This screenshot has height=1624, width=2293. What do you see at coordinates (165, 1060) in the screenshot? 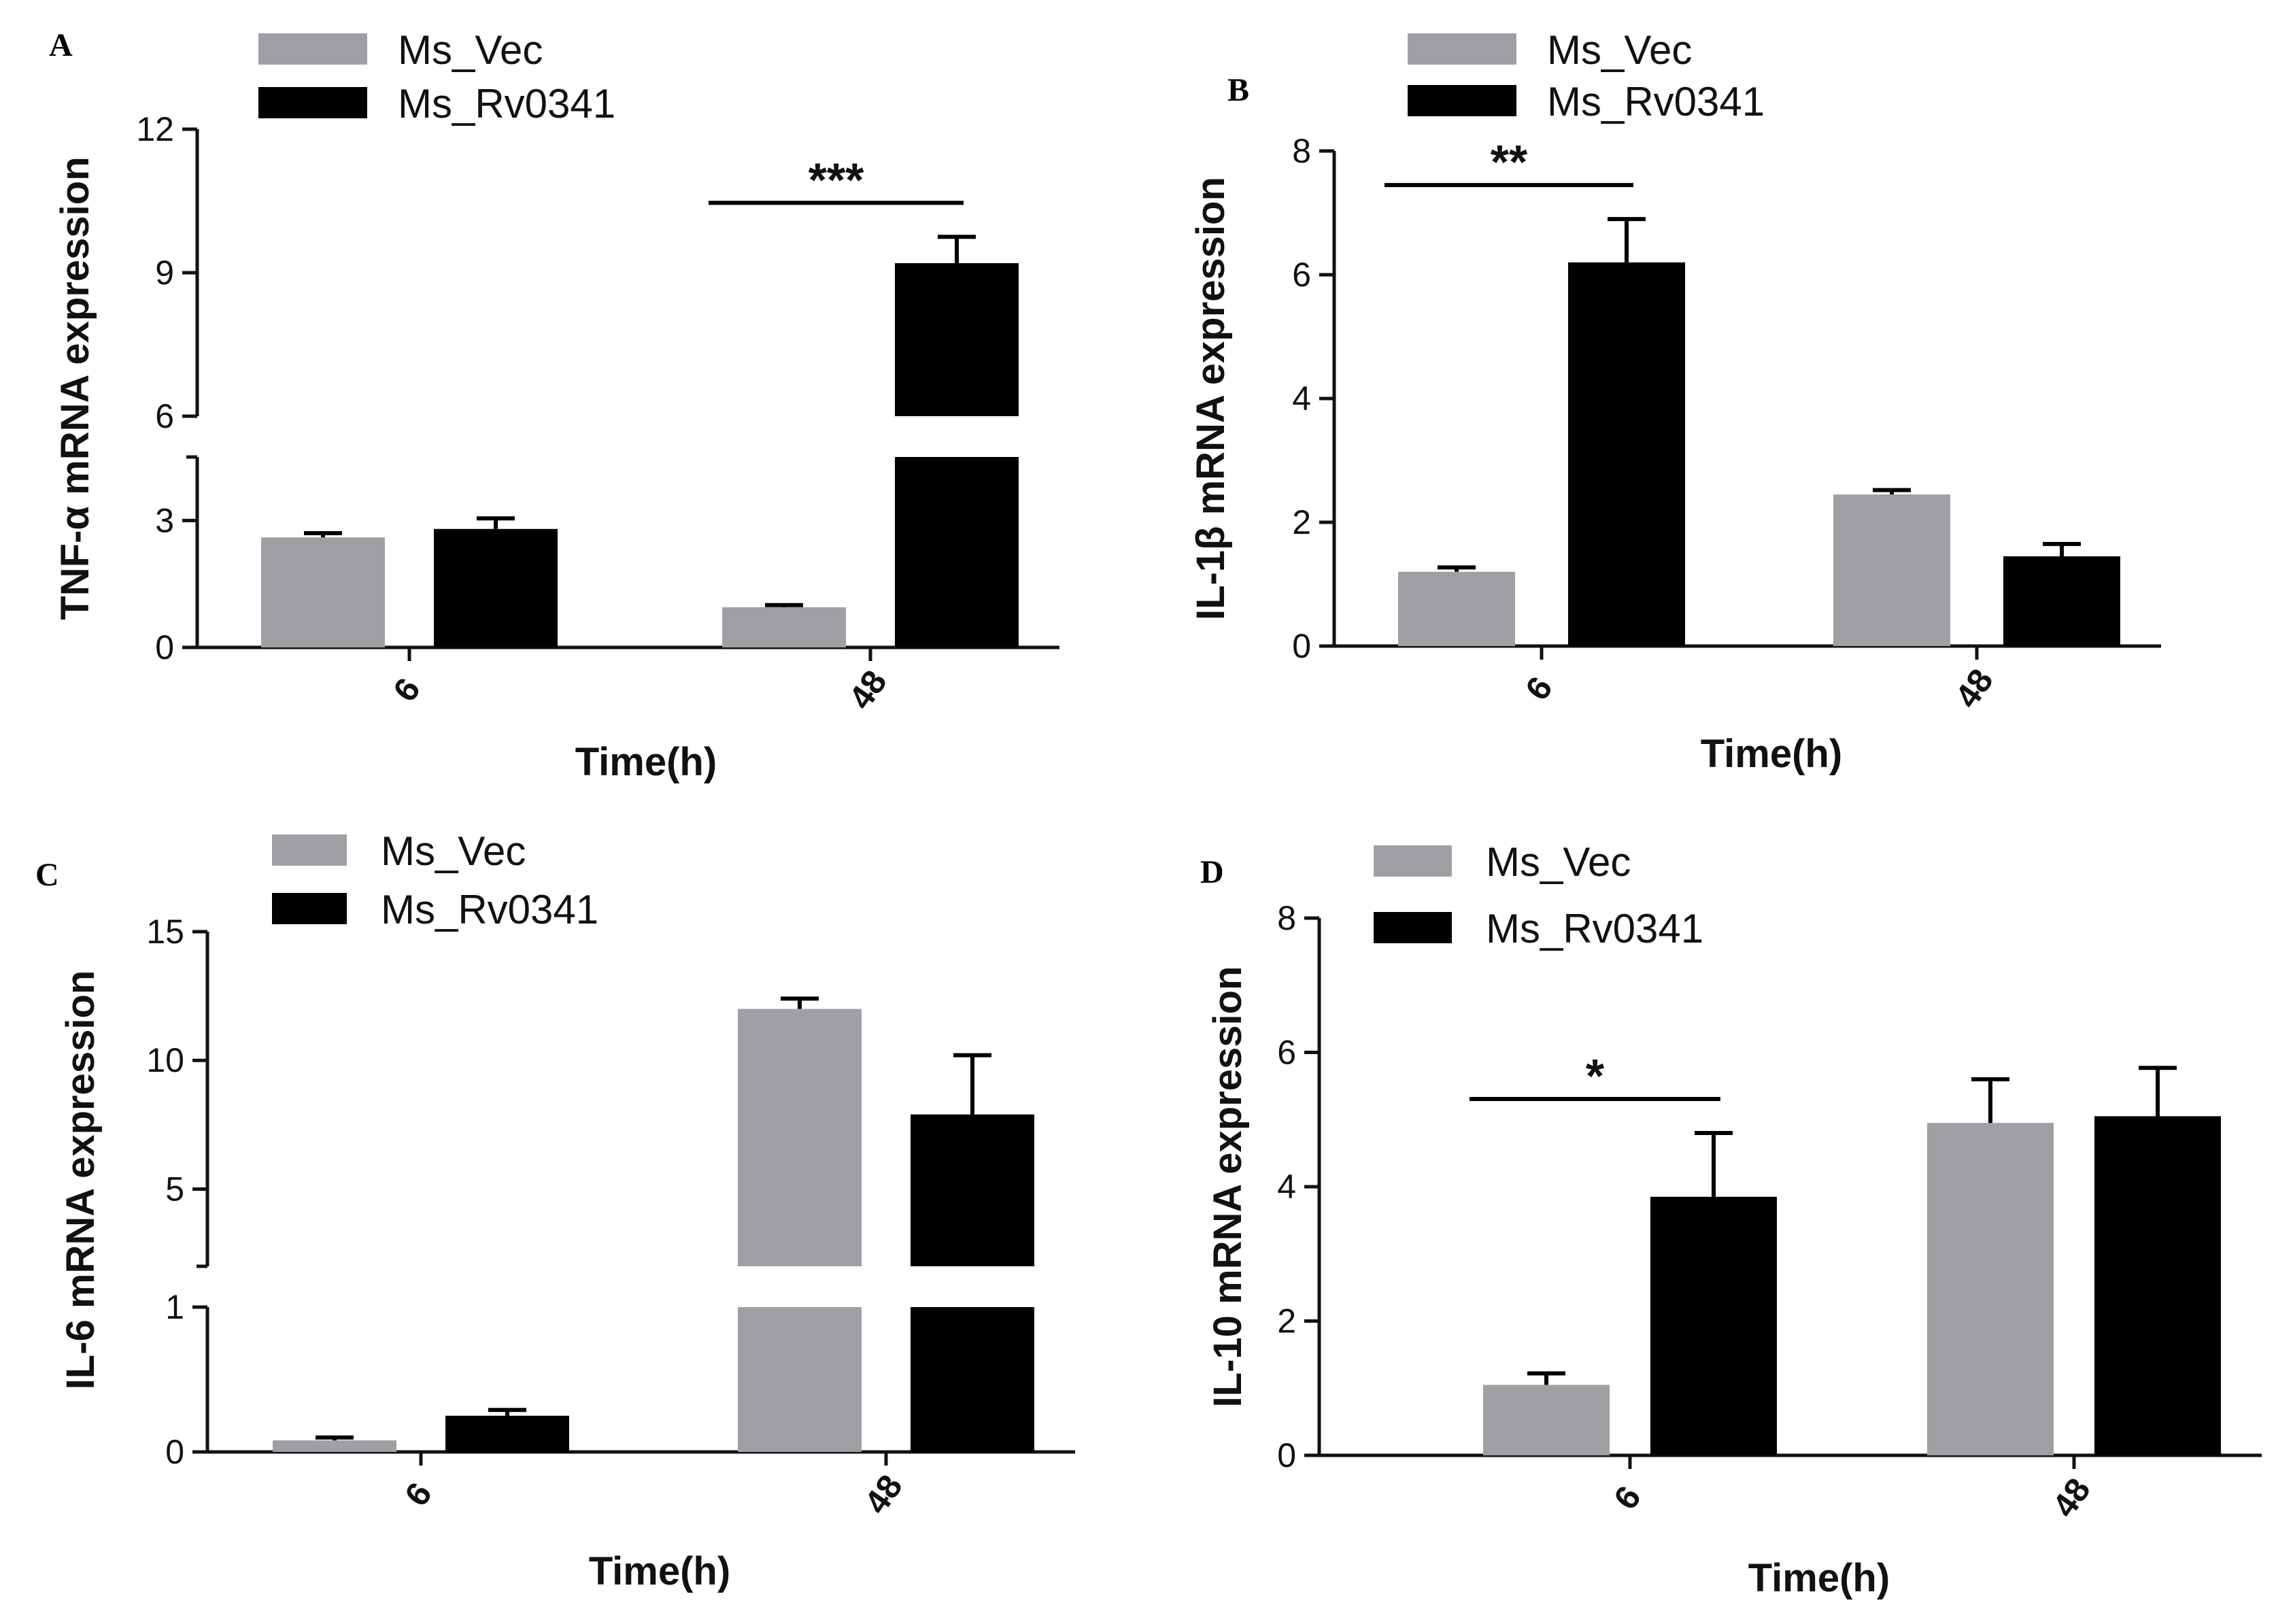
I see `y-tick-label: 10` at bounding box center [165, 1060].